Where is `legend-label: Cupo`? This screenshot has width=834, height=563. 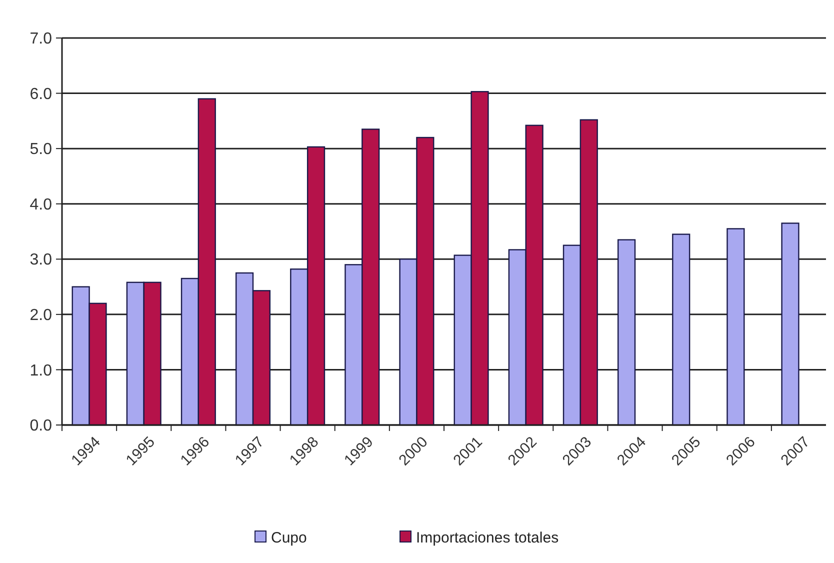 legend-label: Cupo is located at coordinates (289, 537).